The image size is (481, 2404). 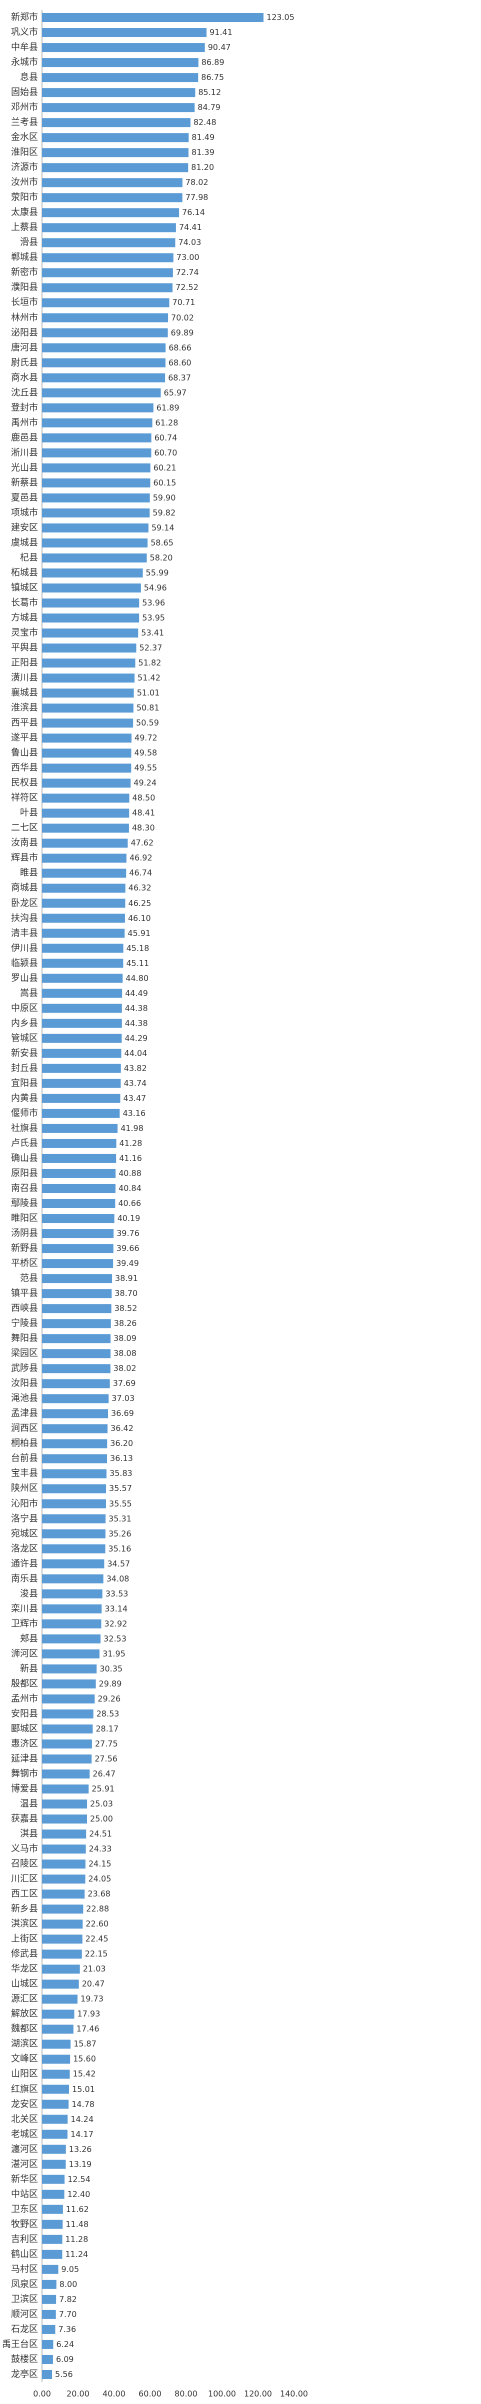 What do you see at coordinates (118, 1563) in the screenshot?
I see `value-label: 34.57` at bounding box center [118, 1563].